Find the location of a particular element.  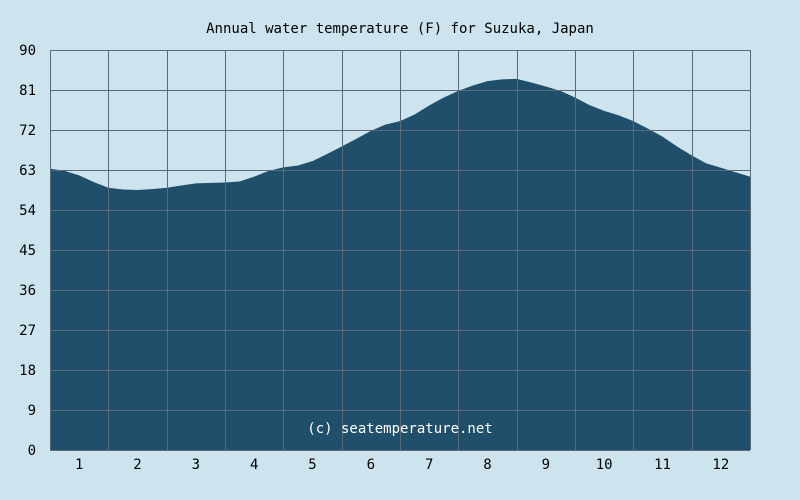

y-axis-ticks: 0 9 18 27 36 45 54 63 72 81 90 is located at coordinates (27, 251).